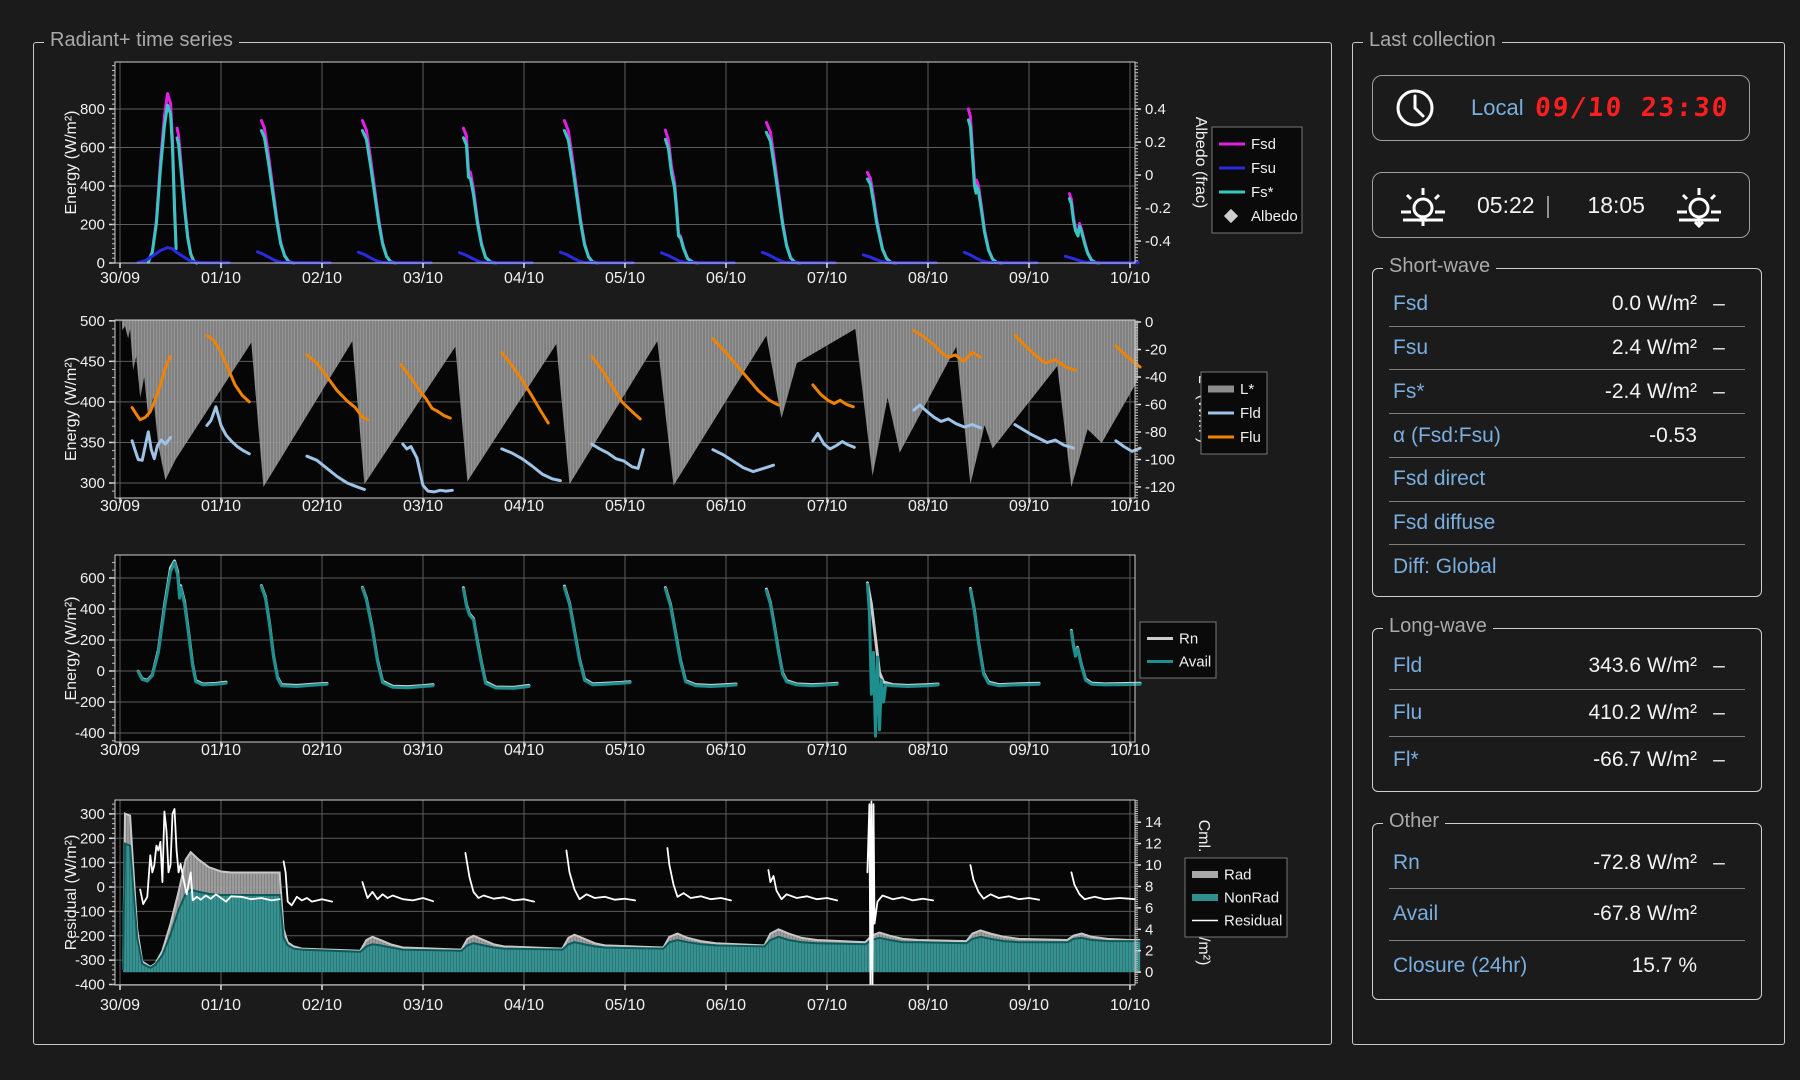  Describe the element at coordinates (1250, 413) in the screenshot. I see `svg-text: Fld` at that location.